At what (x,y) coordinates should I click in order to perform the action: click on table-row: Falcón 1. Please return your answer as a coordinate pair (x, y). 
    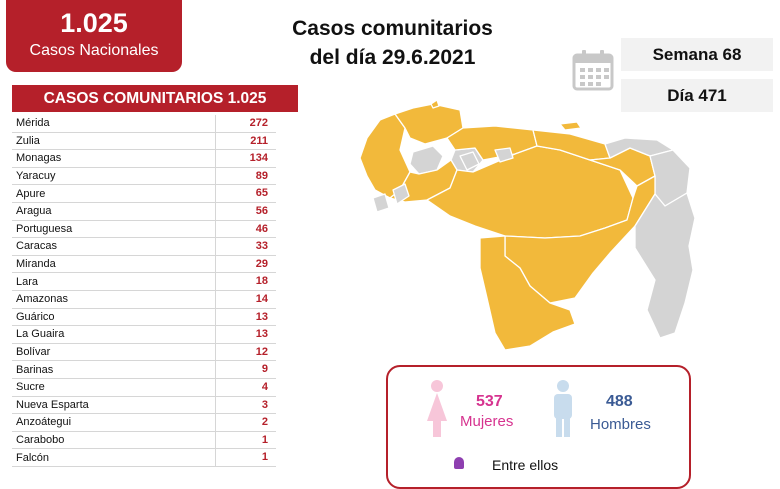
    Looking at the image, I should click on (144, 458).